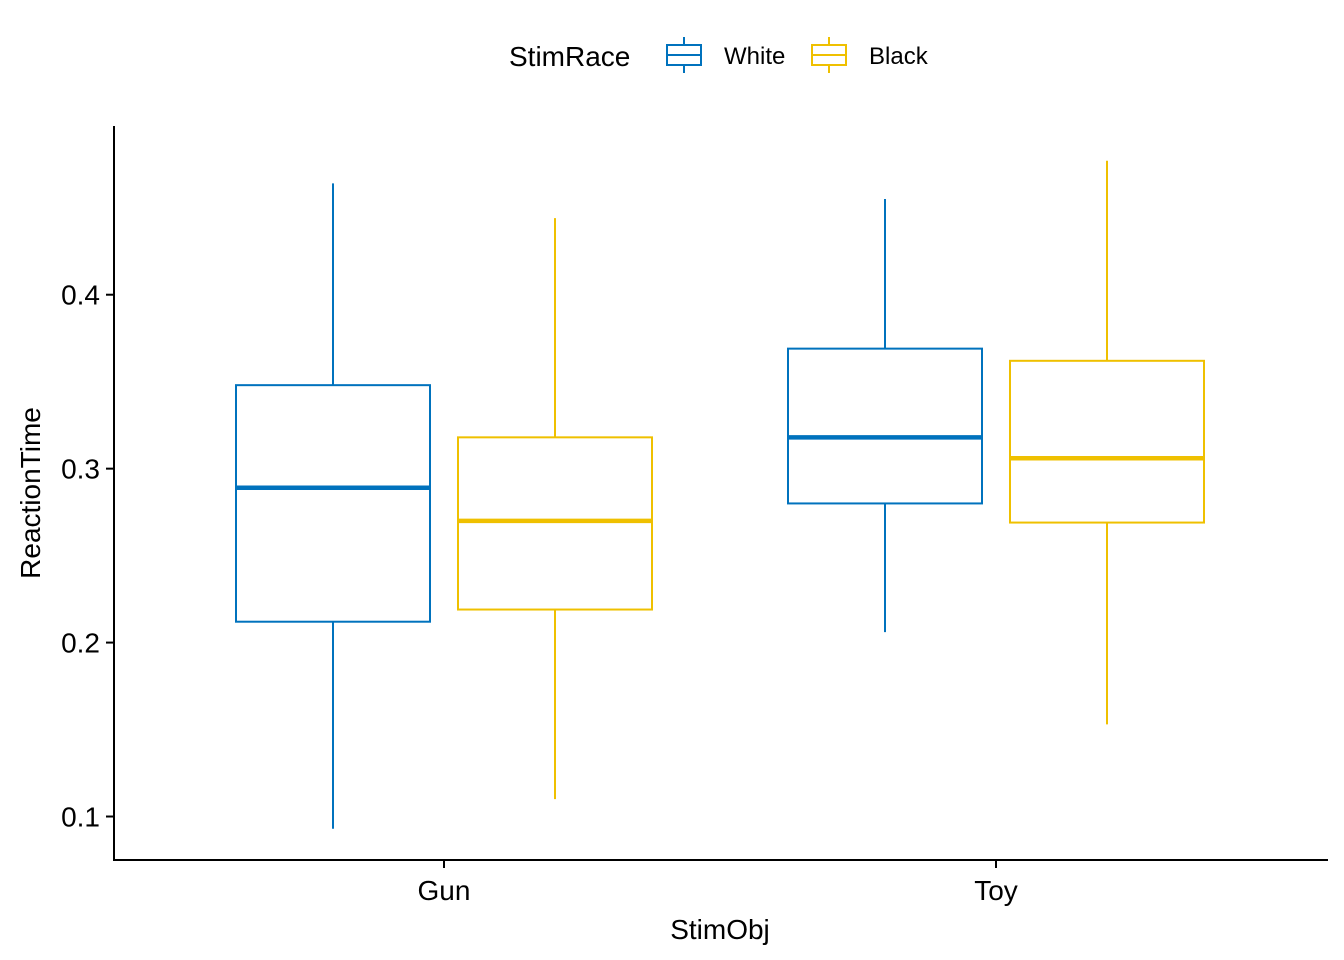 This screenshot has height=960, width=1344. Describe the element at coordinates (80, 817) in the screenshot. I see `y-tick-label: 0.1` at that location.